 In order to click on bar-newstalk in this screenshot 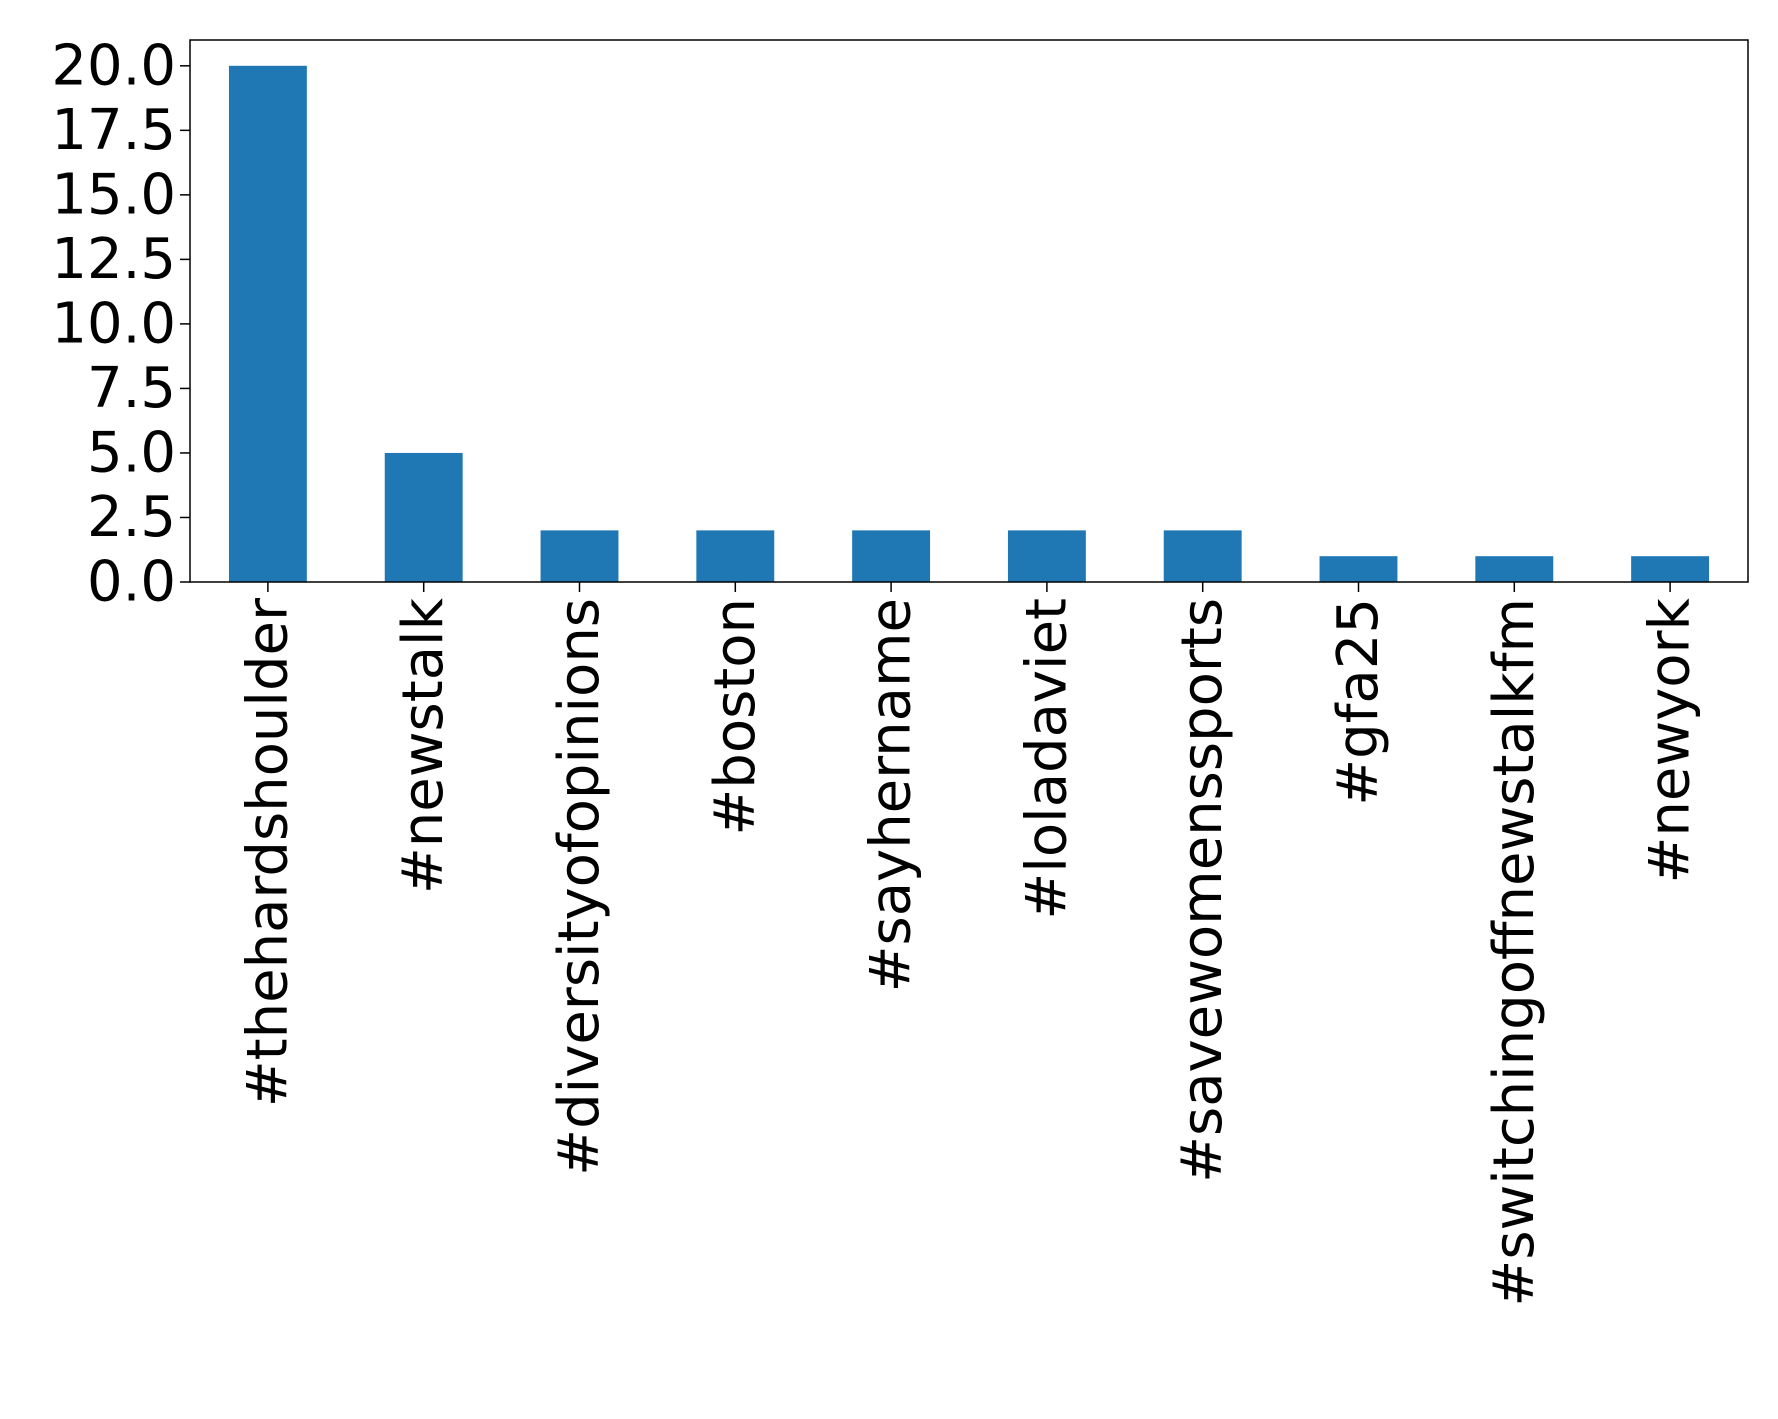, I will do `click(423, 517)`.